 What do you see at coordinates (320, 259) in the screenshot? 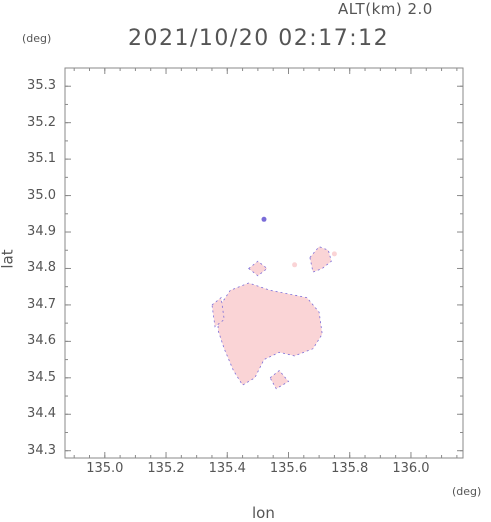
I see `echo-region-north-east` at bounding box center [320, 259].